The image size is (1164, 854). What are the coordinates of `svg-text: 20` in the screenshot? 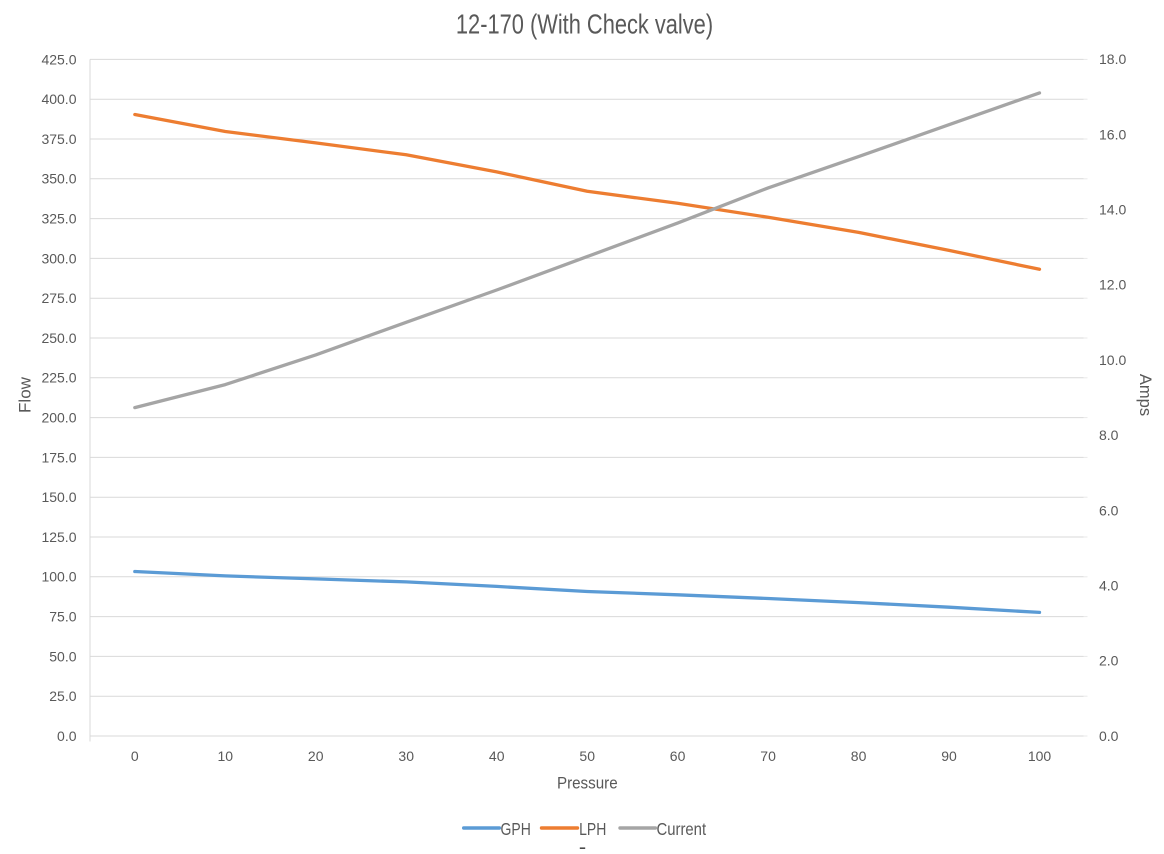 It's located at (316, 756).